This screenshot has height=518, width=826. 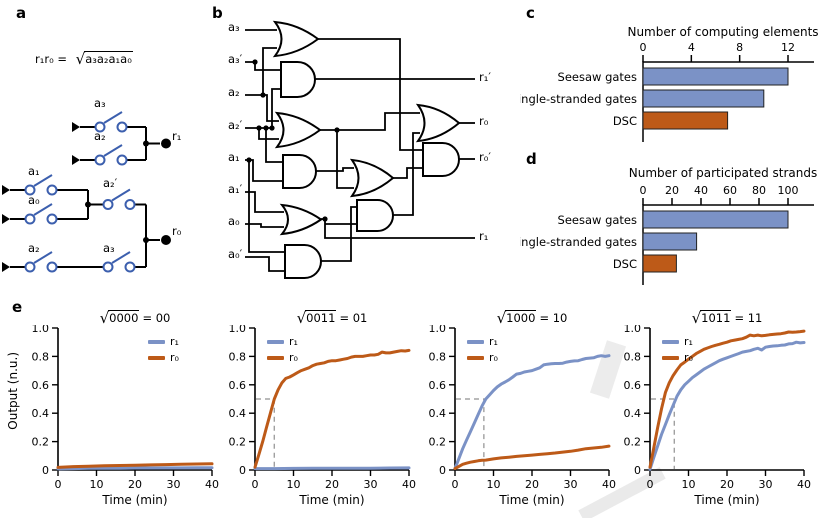 I want to click on chart-title-sqrt-0011: √0011 = 01, so click(x=332, y=318).